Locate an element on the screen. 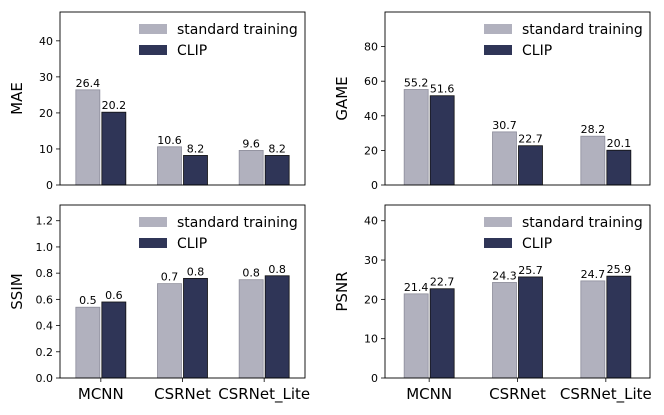  bar-value-label: 21.4 is located at coordinates (416, 287).